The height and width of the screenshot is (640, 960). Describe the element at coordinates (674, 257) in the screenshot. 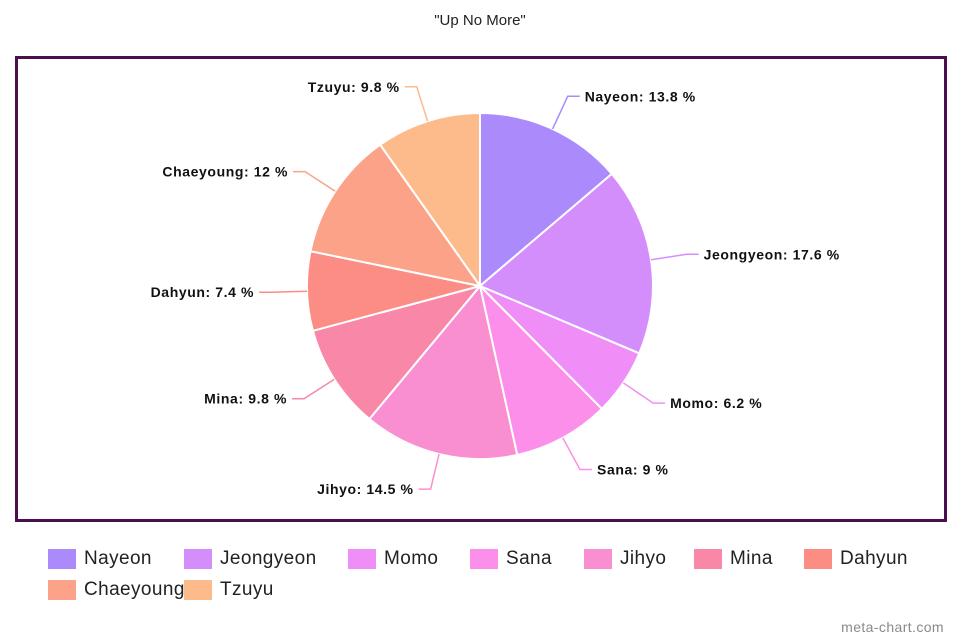

I see `leader-line-jeongyeon` at that location.